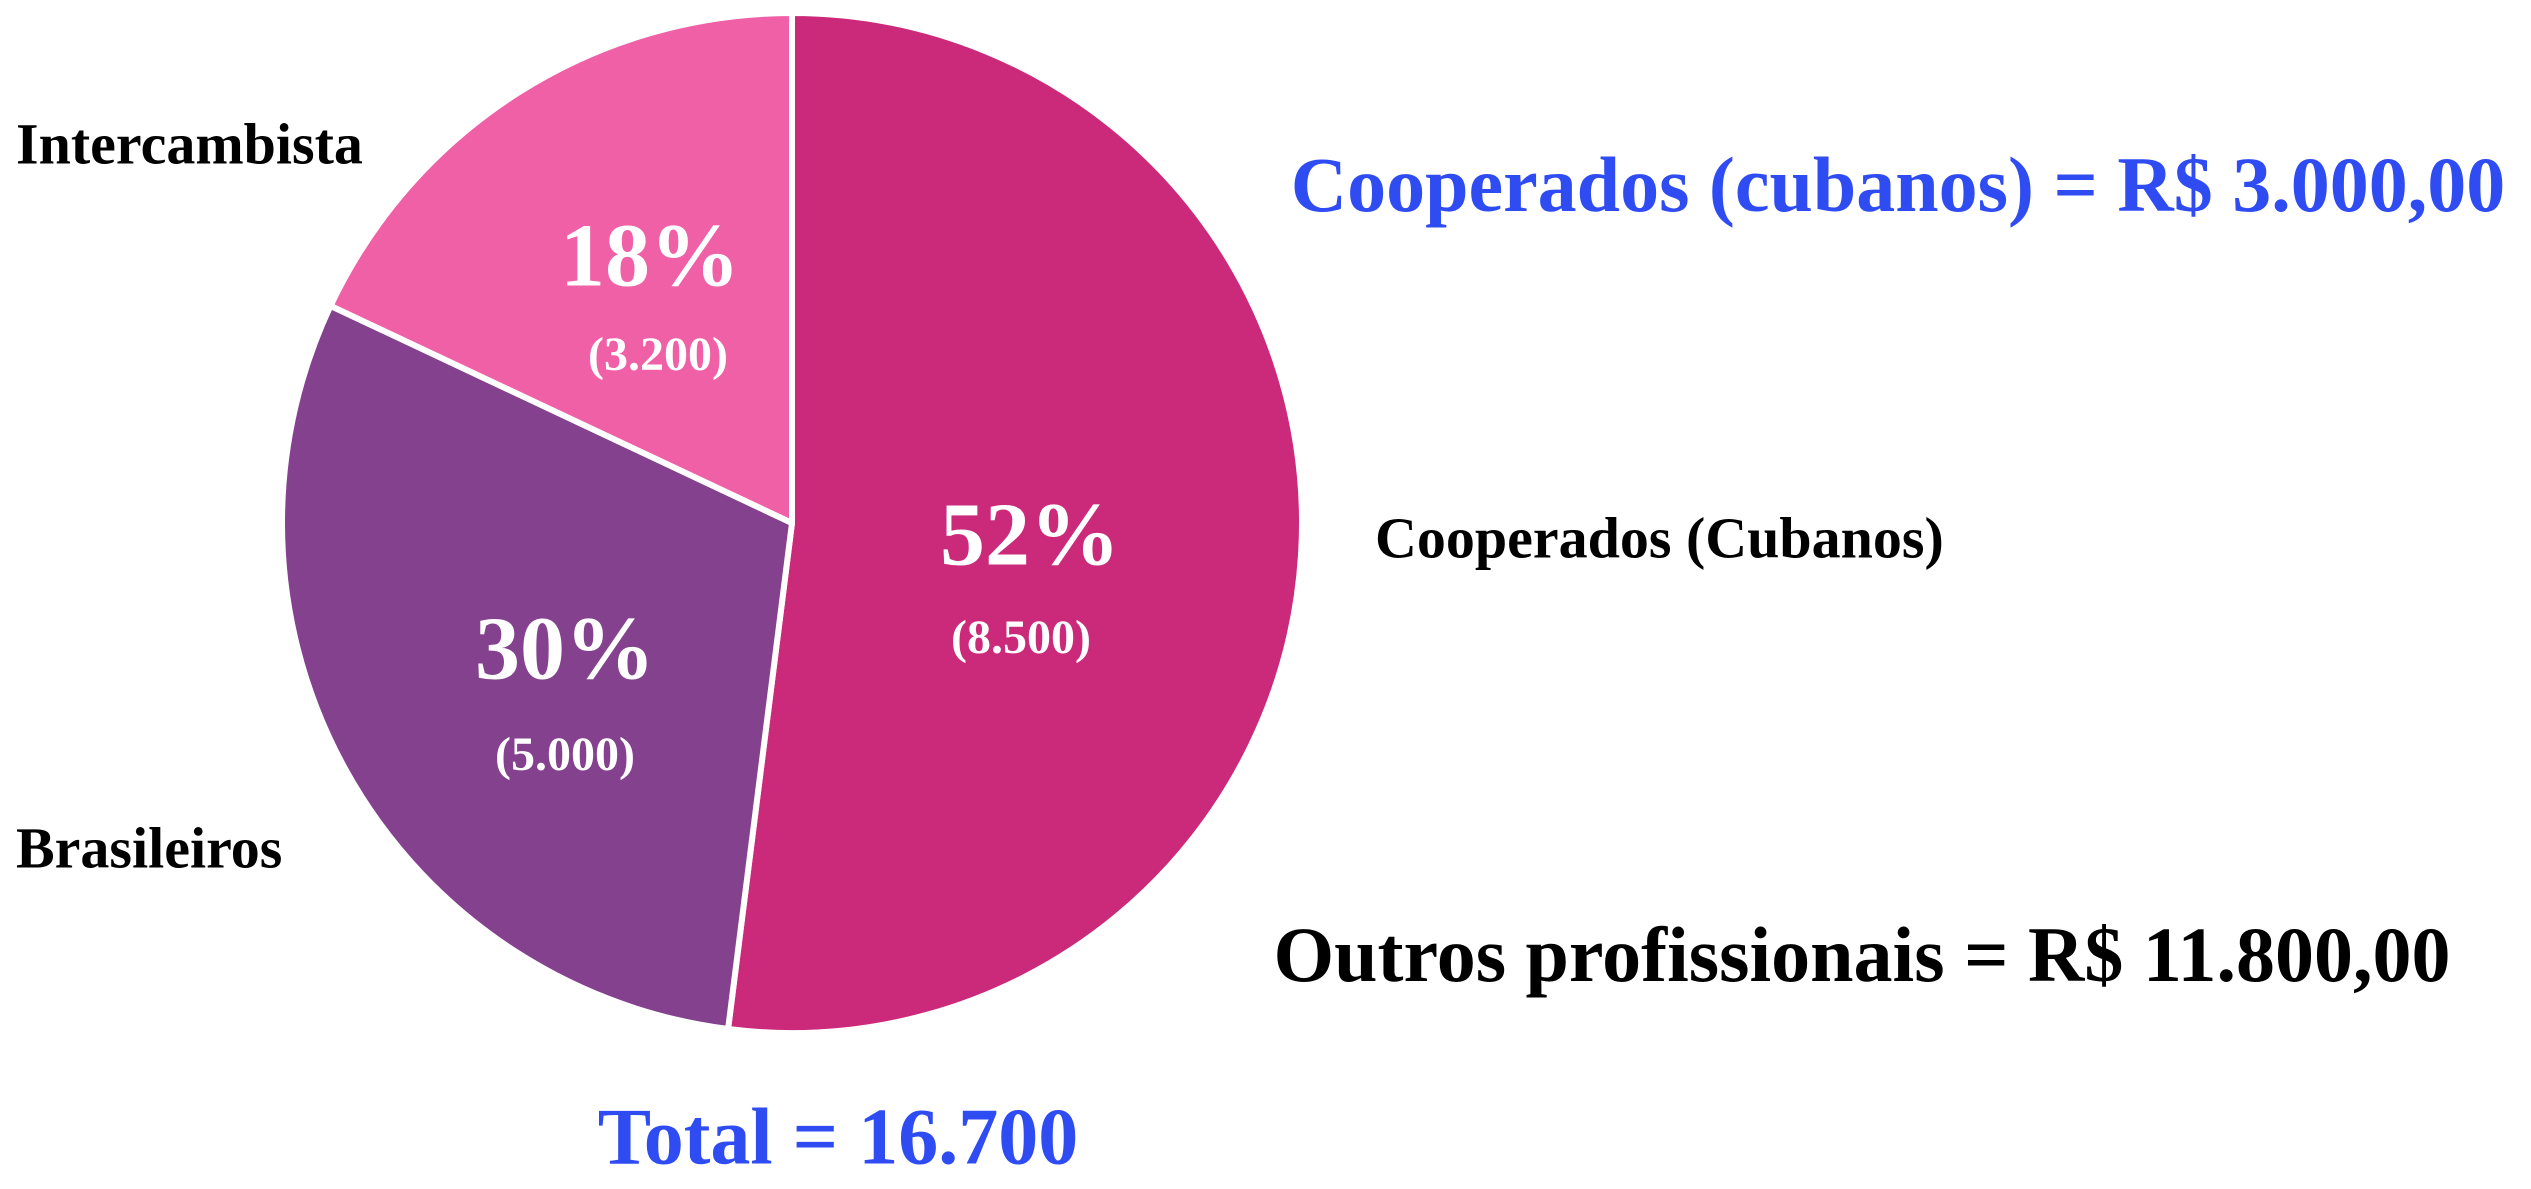 The width and height of the screenshot is (2531, 1189). I want to click on count-label: (5.000), so click(565, 754).